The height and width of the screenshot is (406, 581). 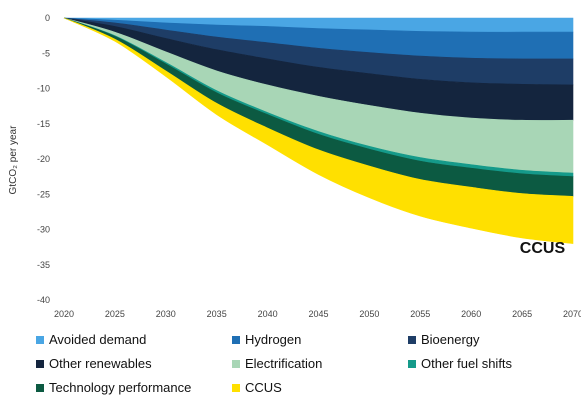 What do you see at coordinates (43, 194) in the screenshot?
I see `y-tick-label: -25` at bounding box center [43, 194].